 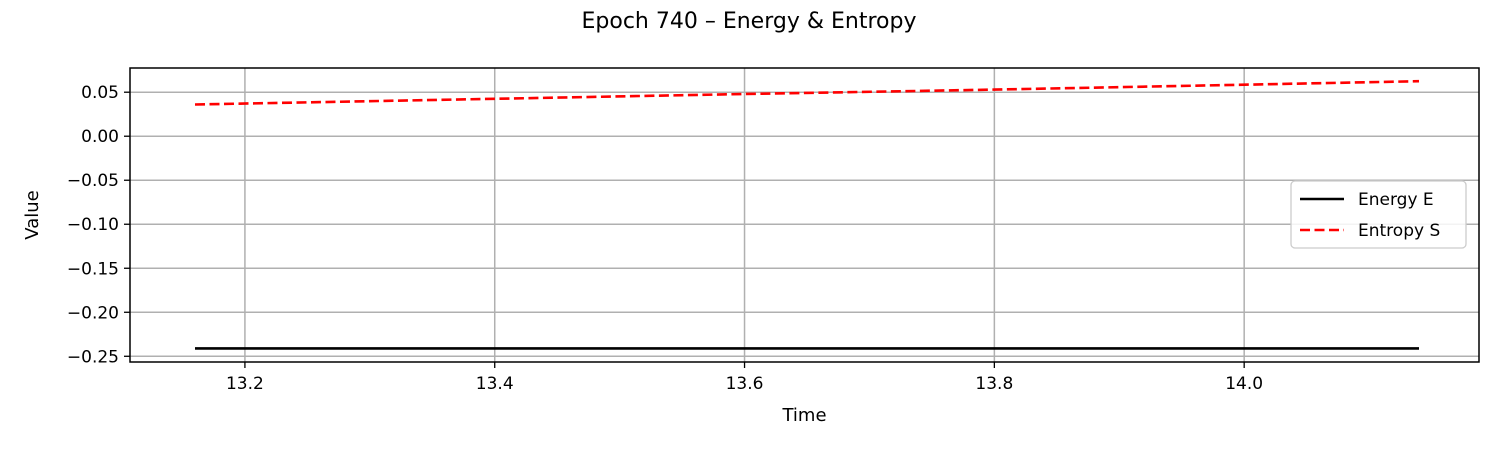 I want to click on x-axis-label: Time, so click(x=803, y=415).